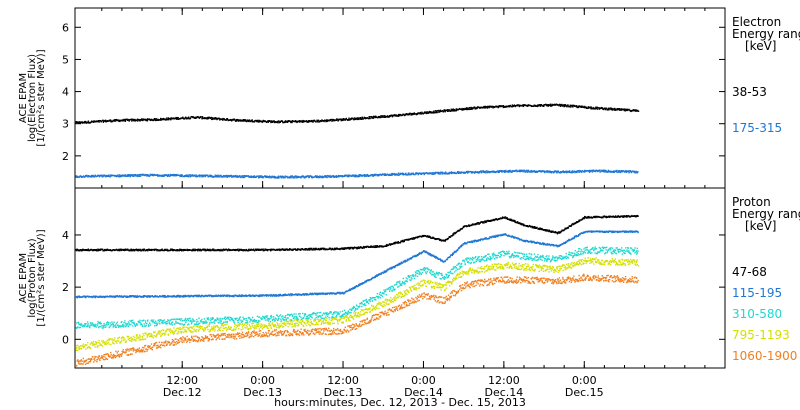  What do you see at coordinates (65, 124) in the screenshot?
I see `y-tick-label: 3` at bounding box center [65, 124].